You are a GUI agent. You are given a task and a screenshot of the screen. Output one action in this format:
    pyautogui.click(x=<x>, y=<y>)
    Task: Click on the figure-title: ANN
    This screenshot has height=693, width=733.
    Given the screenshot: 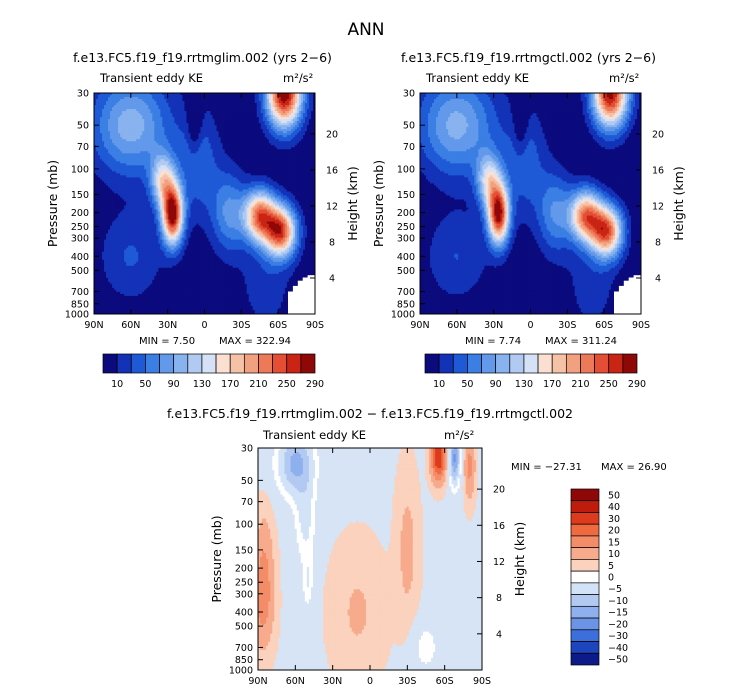 What is the action you would take?
    pyautogui.click(x=365, y=30)
    